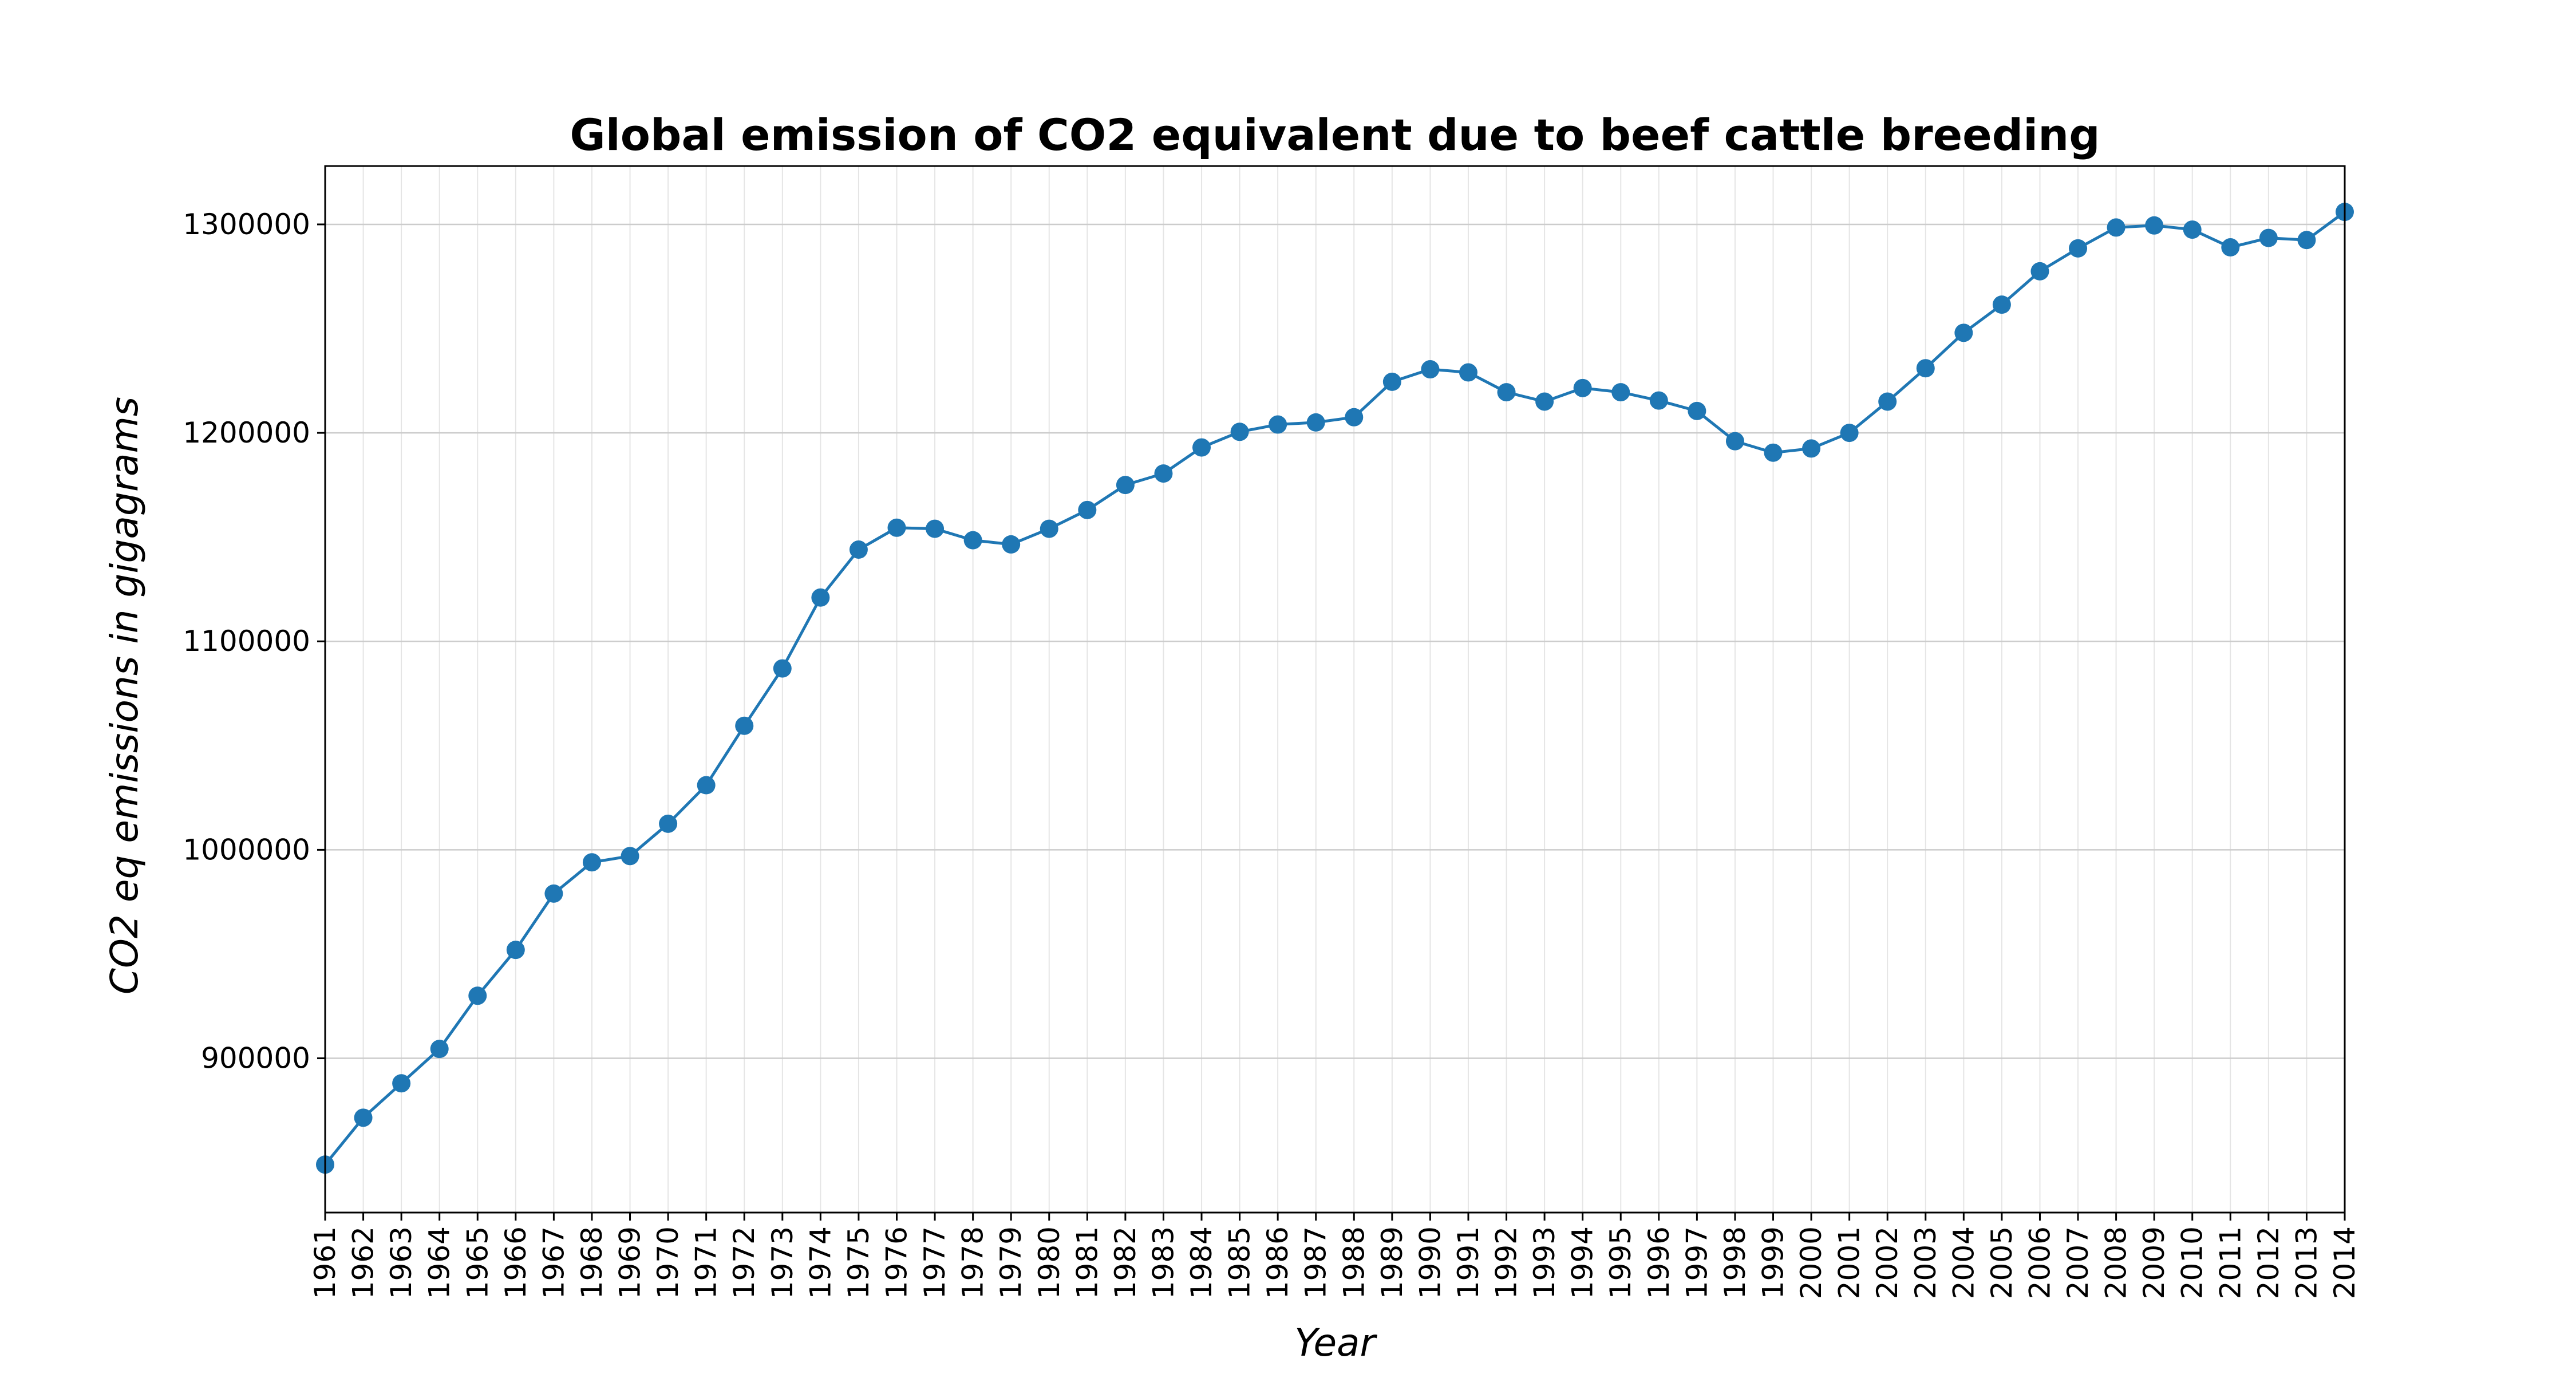 This screenshot has height=1374, width=2576. I want to click on x-tick-label: 1998, so click(1735, 1262).